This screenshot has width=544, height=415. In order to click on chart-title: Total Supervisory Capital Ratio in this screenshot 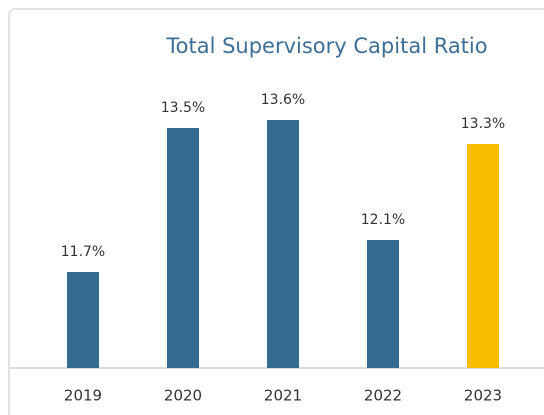, I will do `click(326, 46)`.